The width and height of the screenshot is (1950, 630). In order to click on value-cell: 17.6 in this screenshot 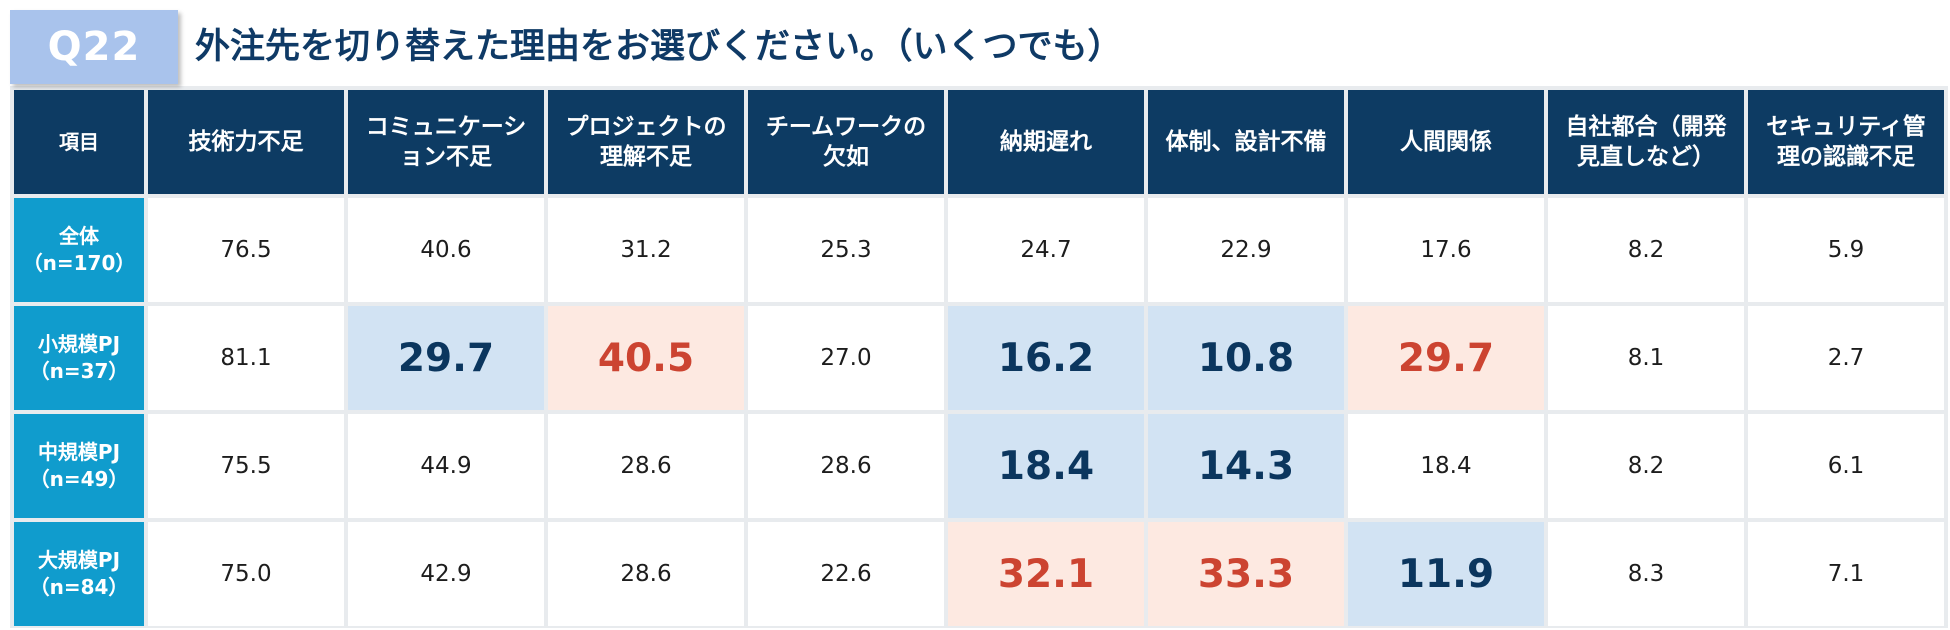, I will do `click(1446, 250)`.